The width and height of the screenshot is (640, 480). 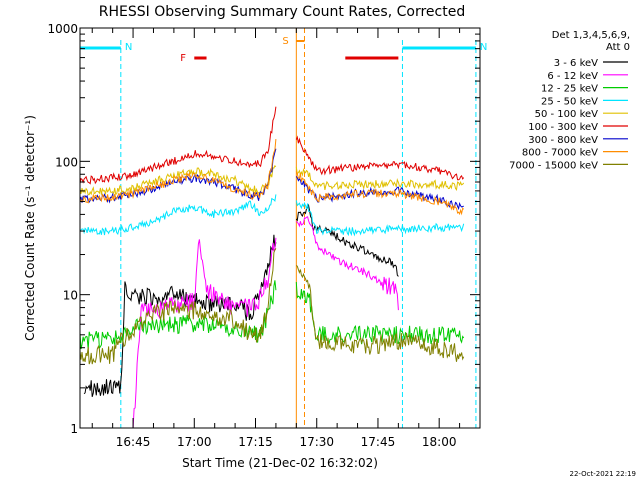 I want to click on legend-label-4: 25 - 50 keV, so click(x=569, y=101).